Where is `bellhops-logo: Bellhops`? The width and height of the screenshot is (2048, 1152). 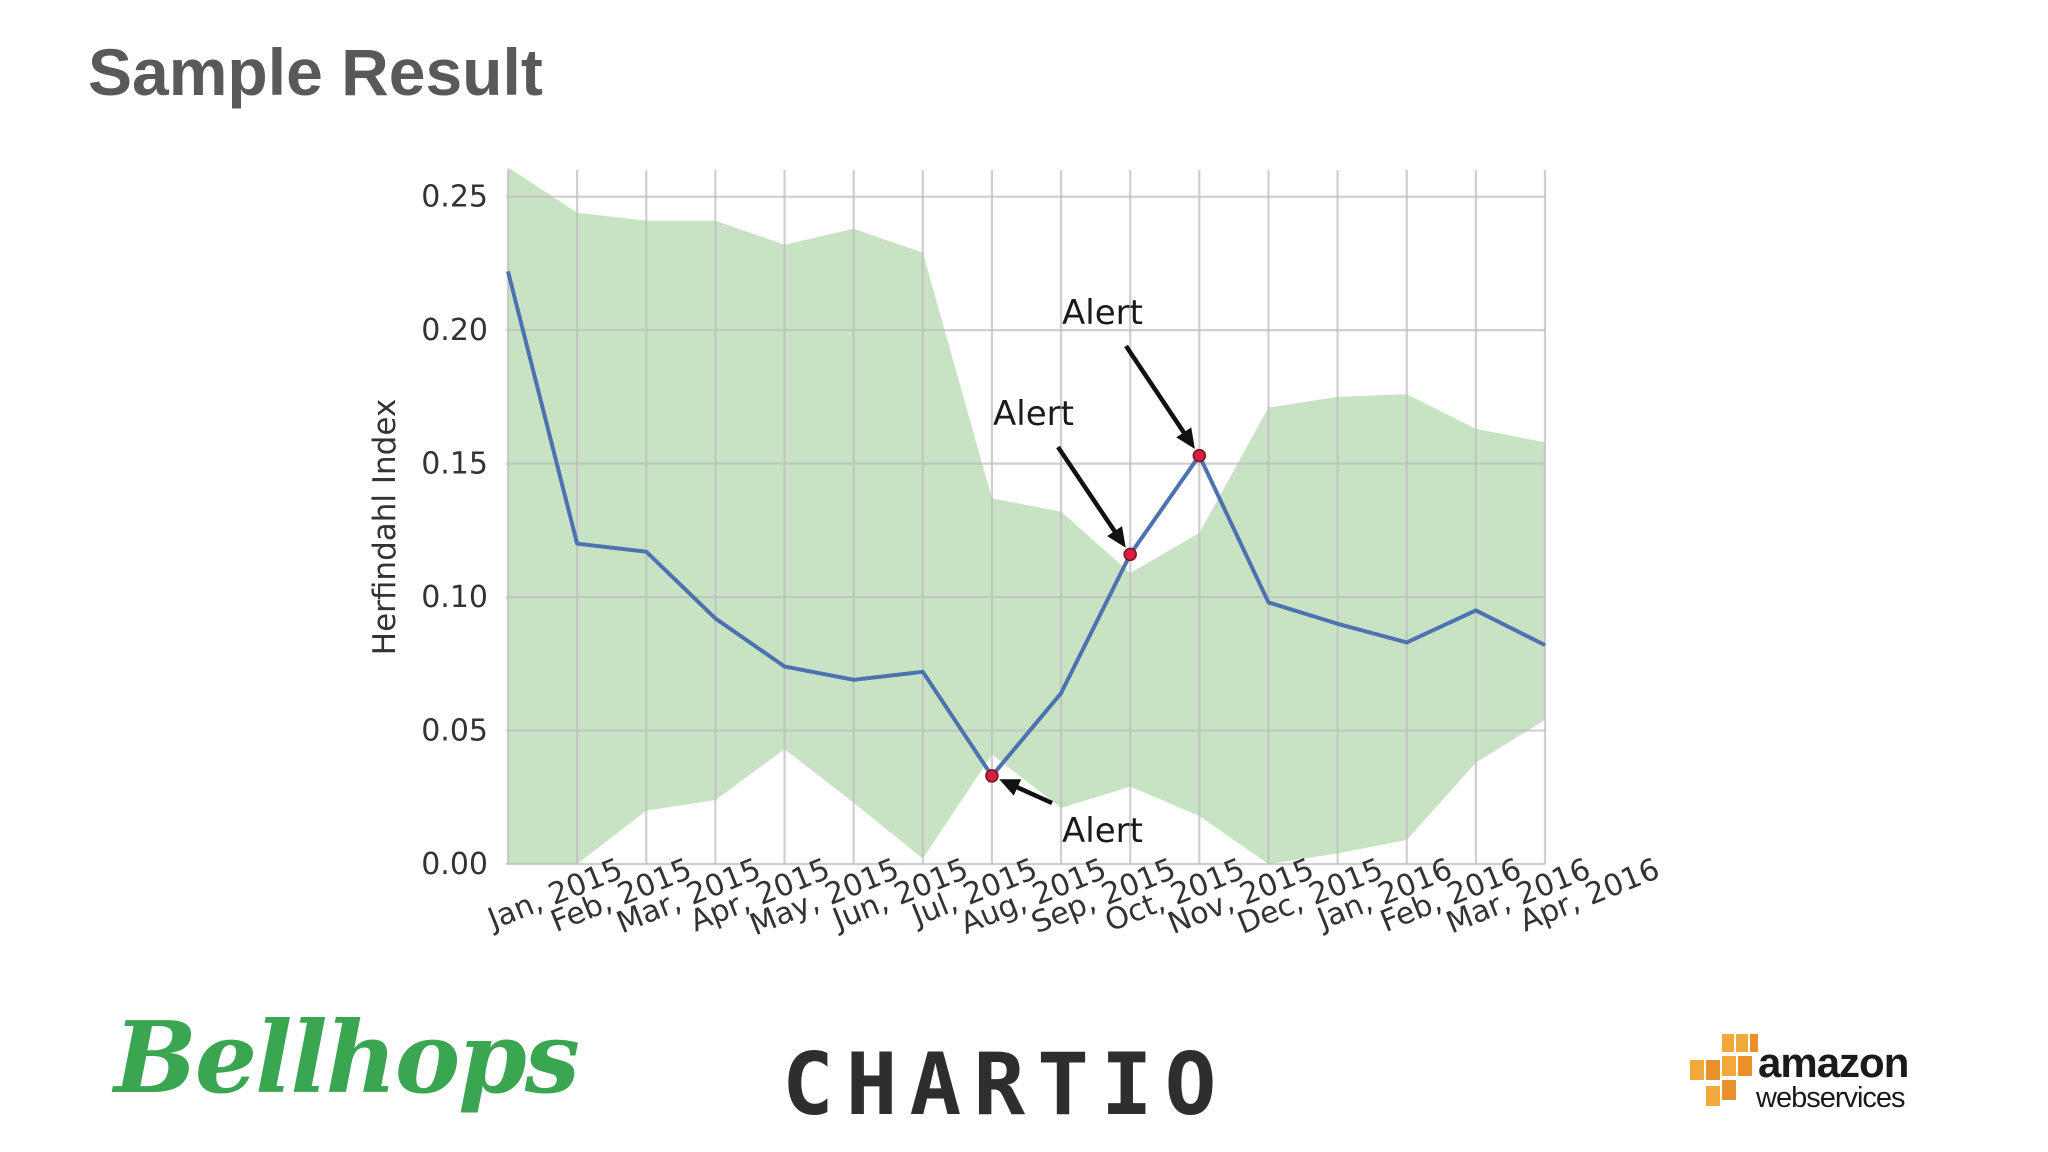
bellhops-logo: Bellhops is located at coordinates (347, 1058).